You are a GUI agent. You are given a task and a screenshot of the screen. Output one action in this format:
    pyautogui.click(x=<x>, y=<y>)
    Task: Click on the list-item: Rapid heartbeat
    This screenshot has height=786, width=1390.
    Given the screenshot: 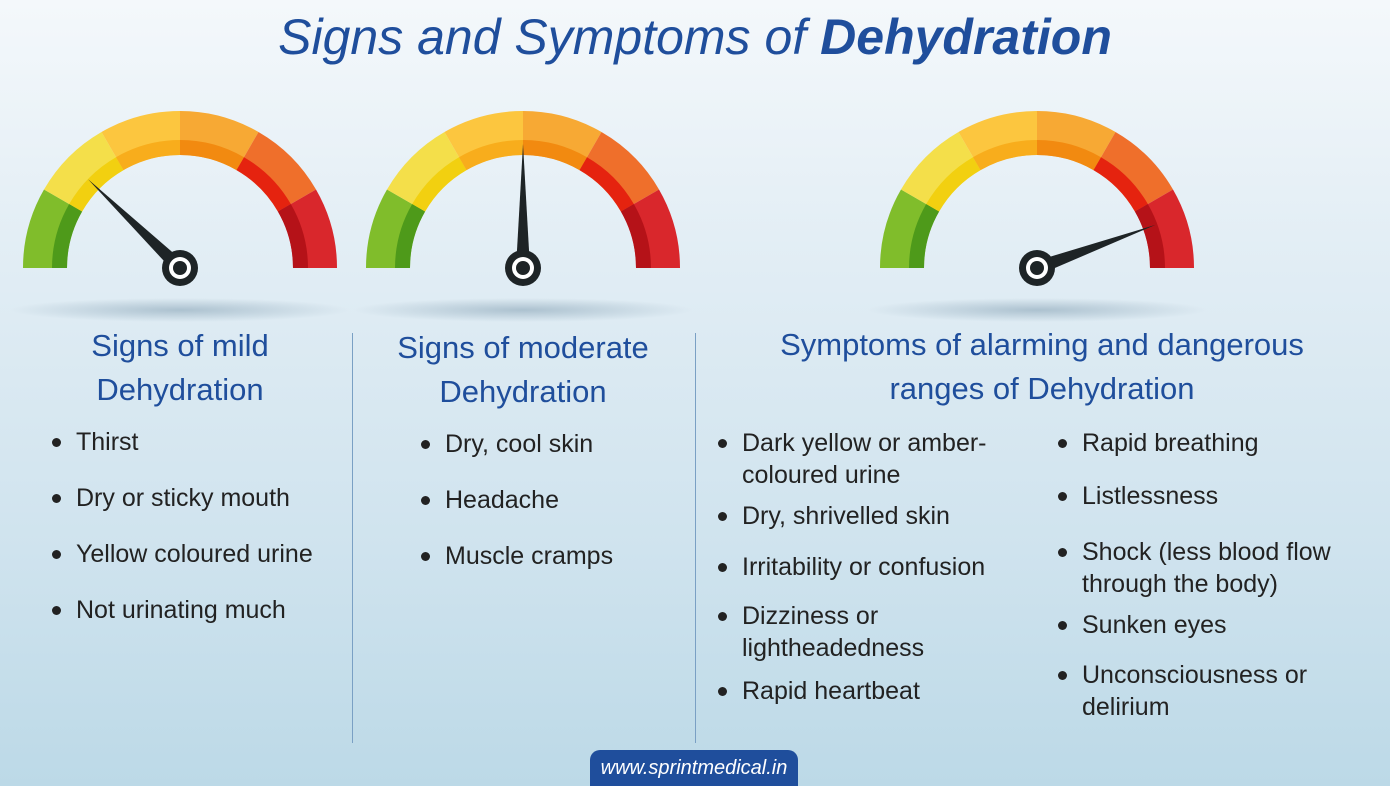 What is the action you would take?
    pyautogui.click(x=885, y=691)
    